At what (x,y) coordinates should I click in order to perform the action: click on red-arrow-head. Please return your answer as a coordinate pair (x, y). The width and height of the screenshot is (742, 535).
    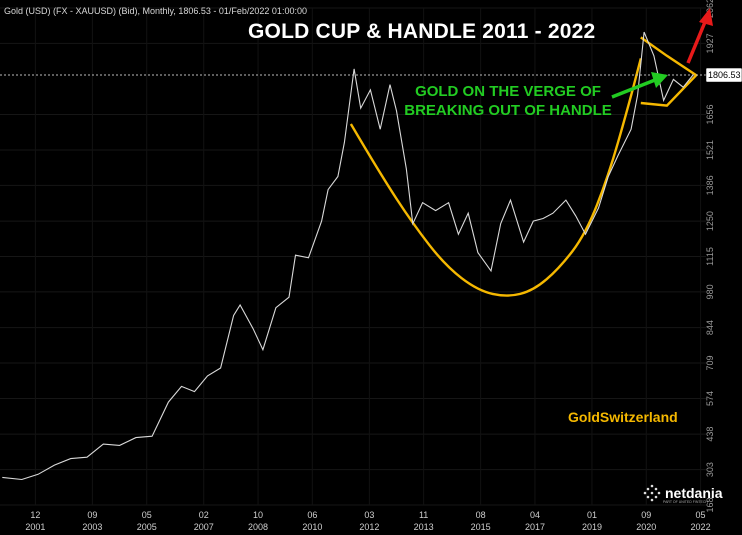
    Looking at the image, I should click on (706, 17).